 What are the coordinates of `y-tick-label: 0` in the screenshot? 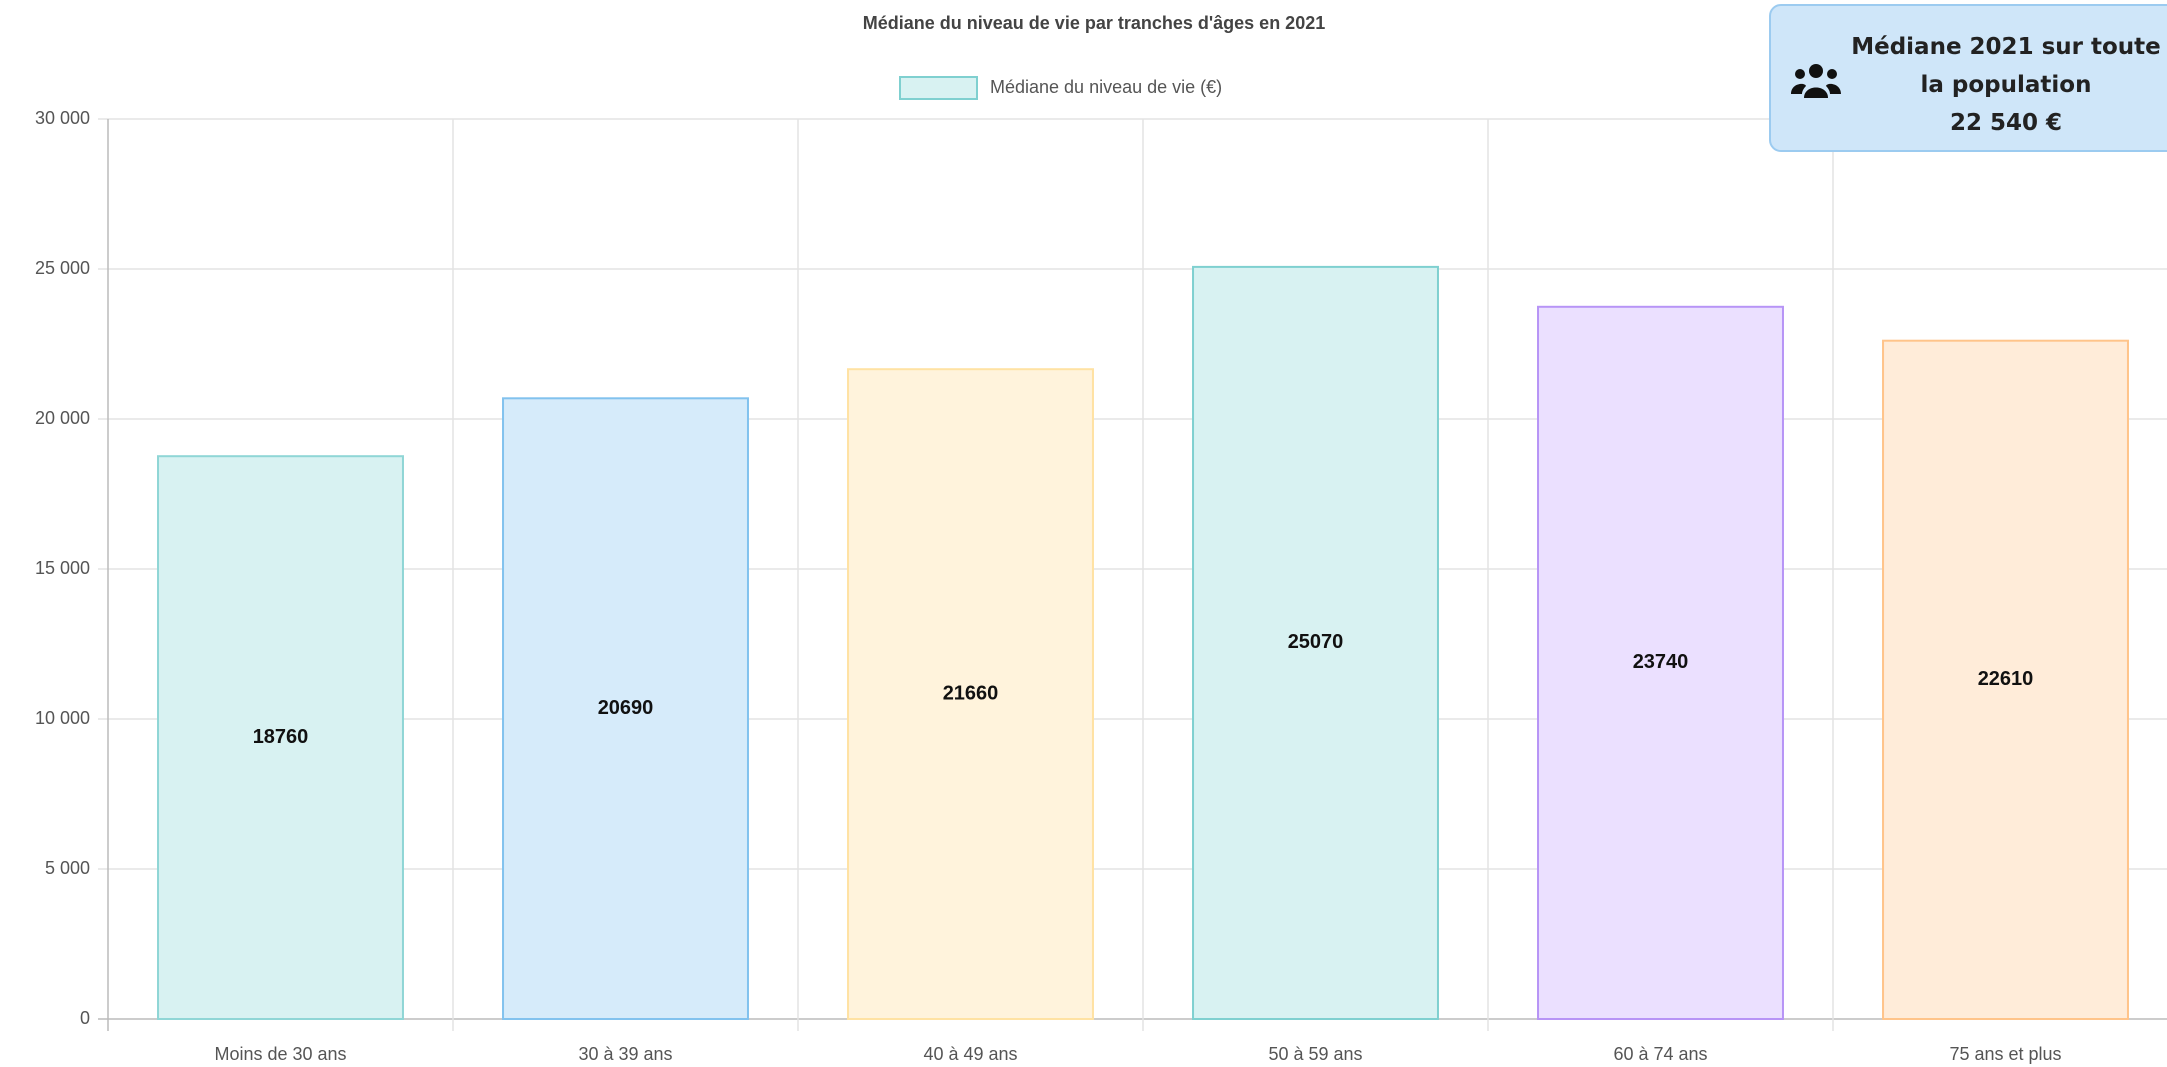 It's located at (85, 1018).